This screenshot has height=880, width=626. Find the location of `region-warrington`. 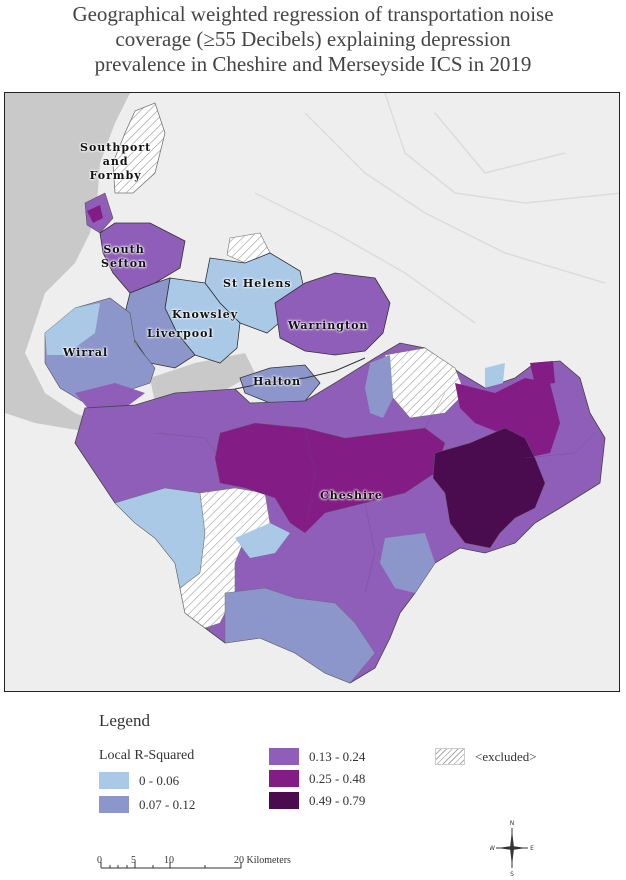

region-warrington is located at coordinates (332, 314).